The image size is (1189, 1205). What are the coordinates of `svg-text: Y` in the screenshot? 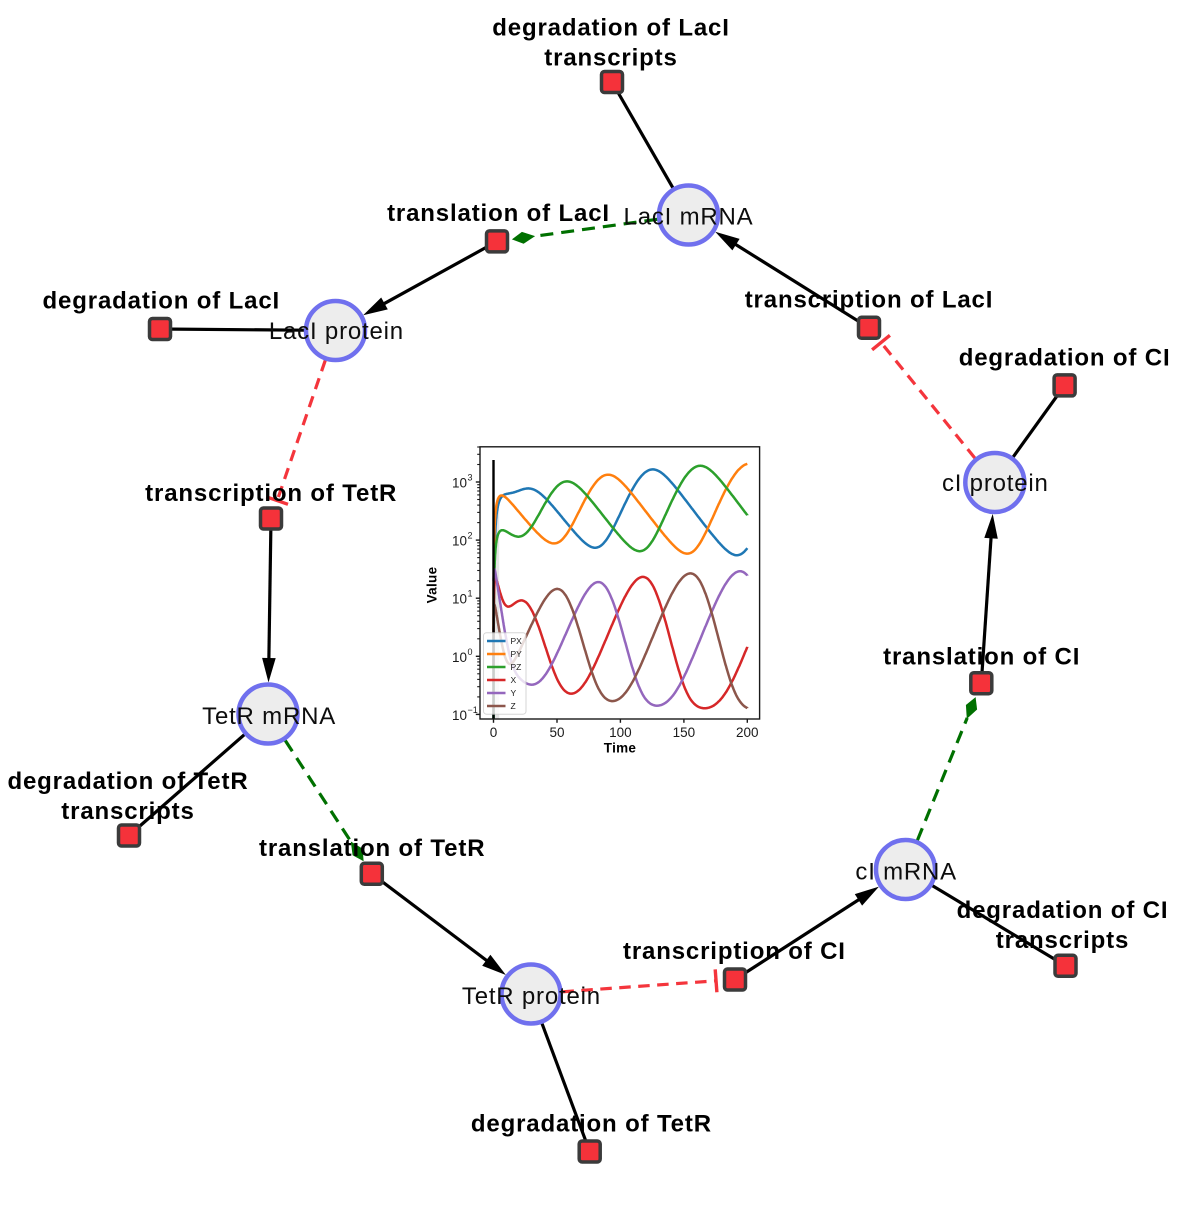 It's located at (514, 693).